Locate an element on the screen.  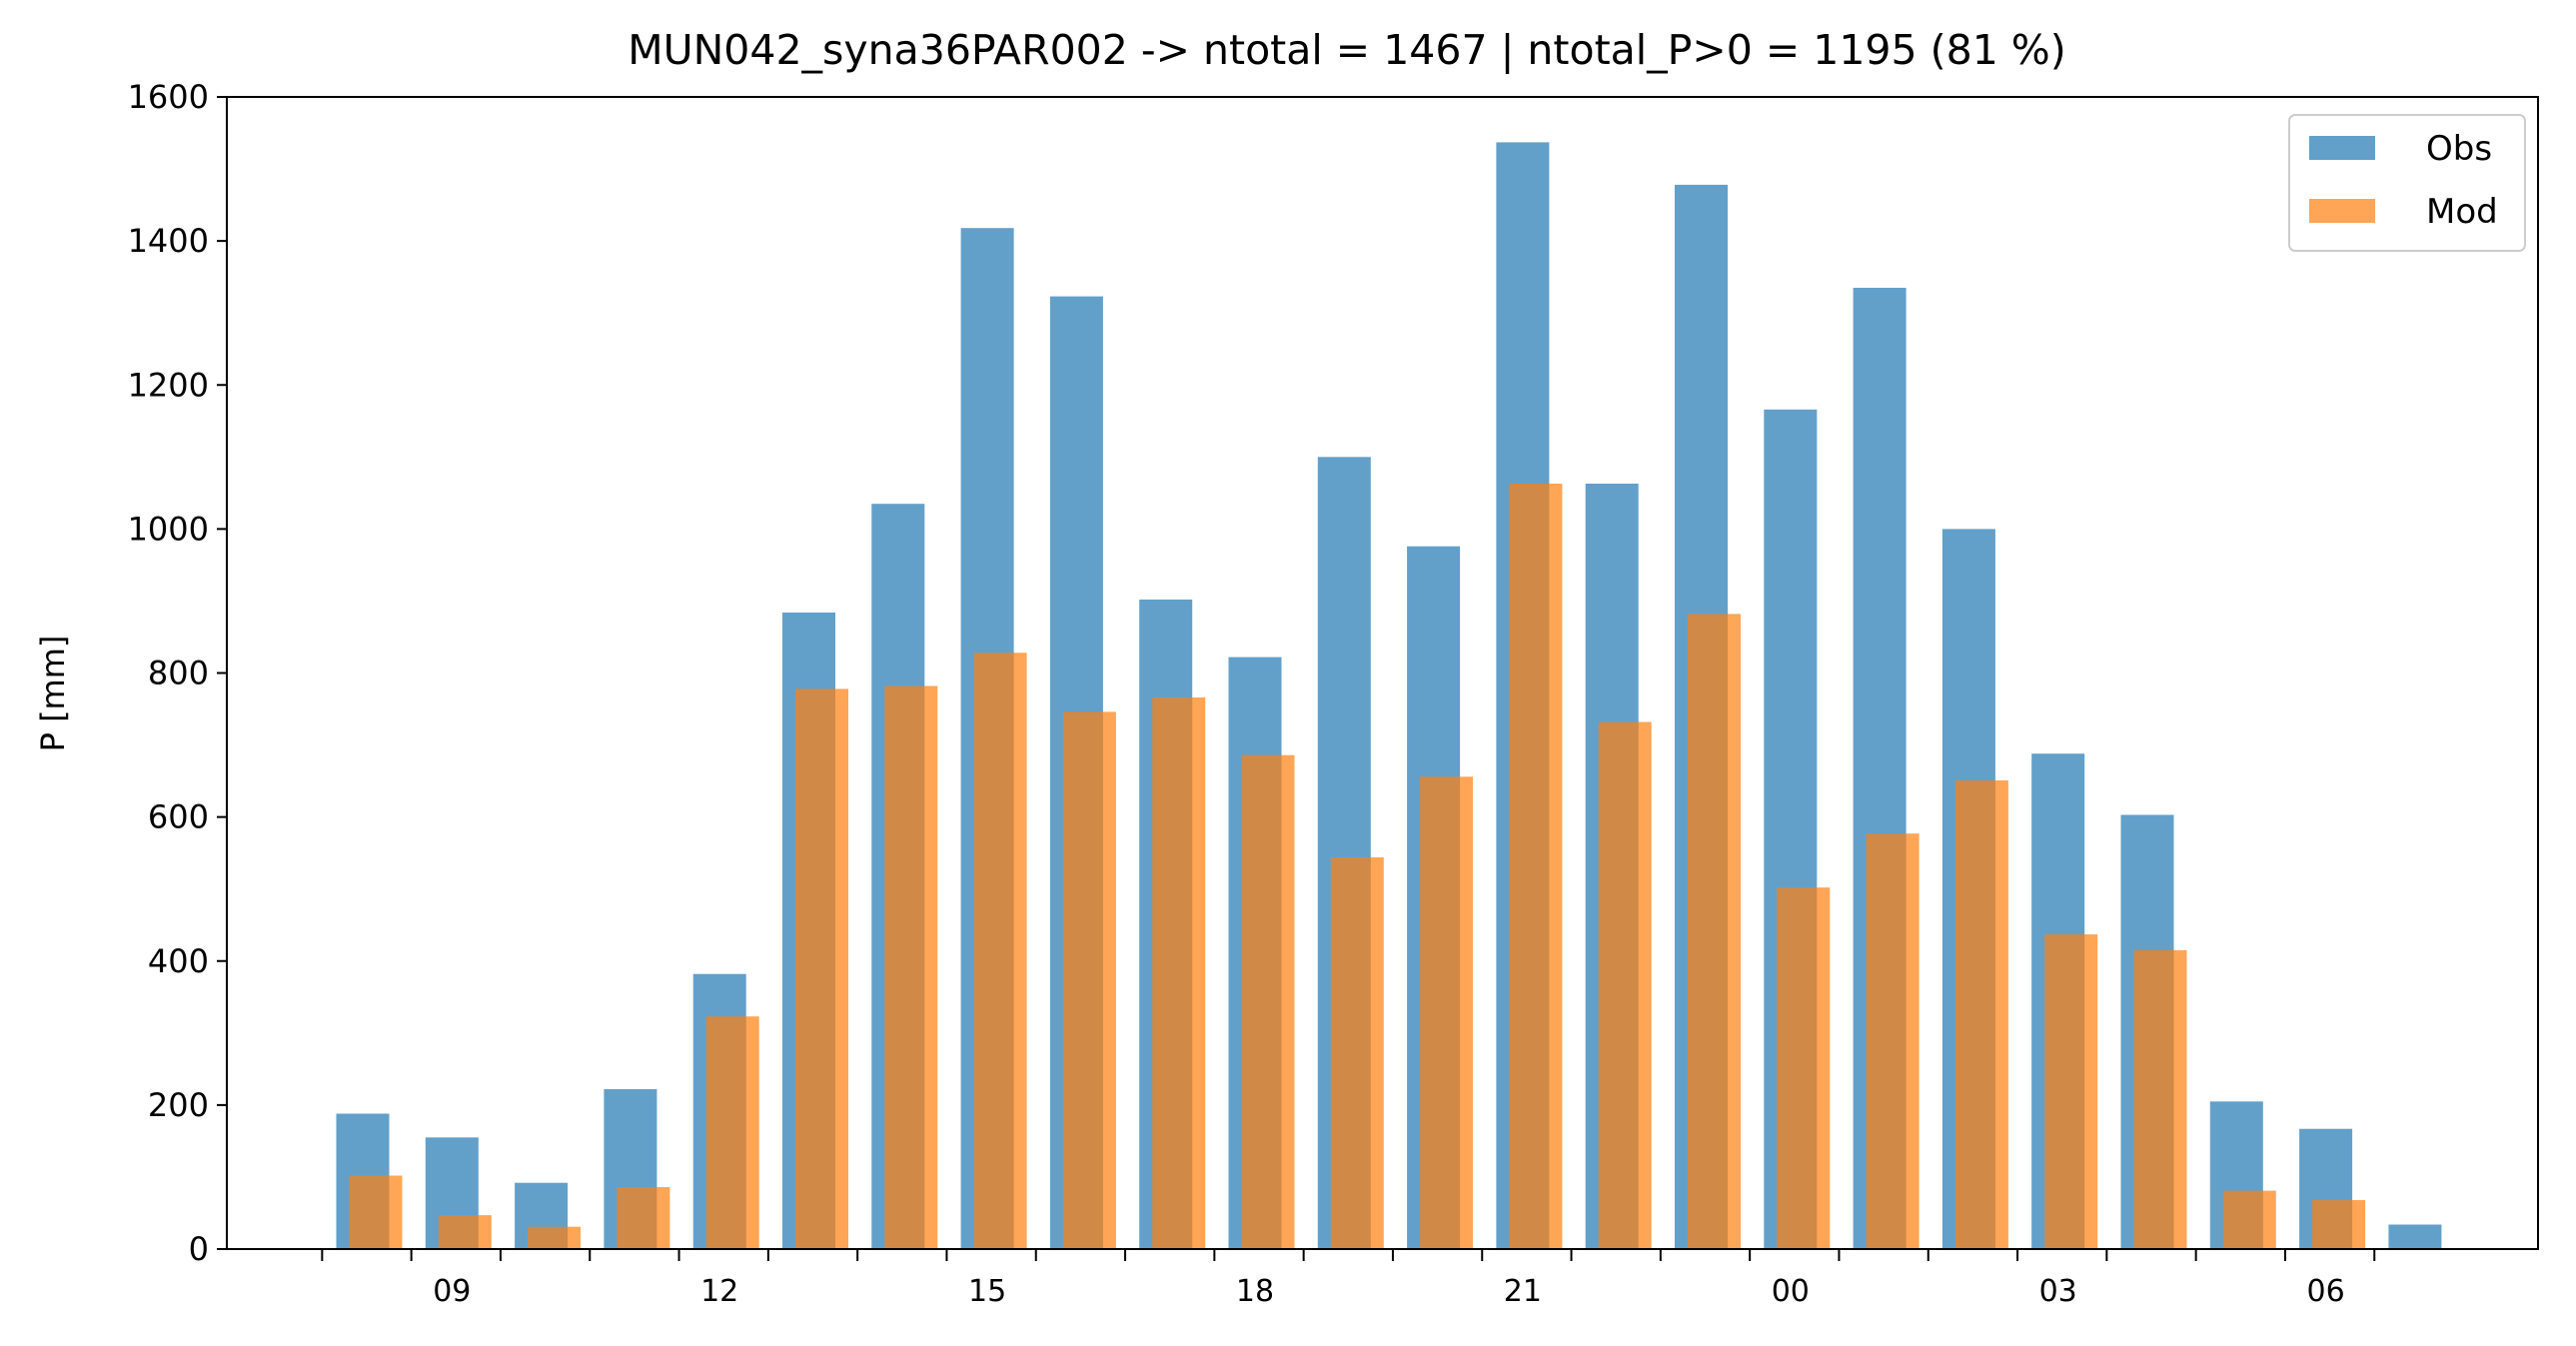
y-tick-label-2: 400 is located at coordinates (178, 961).